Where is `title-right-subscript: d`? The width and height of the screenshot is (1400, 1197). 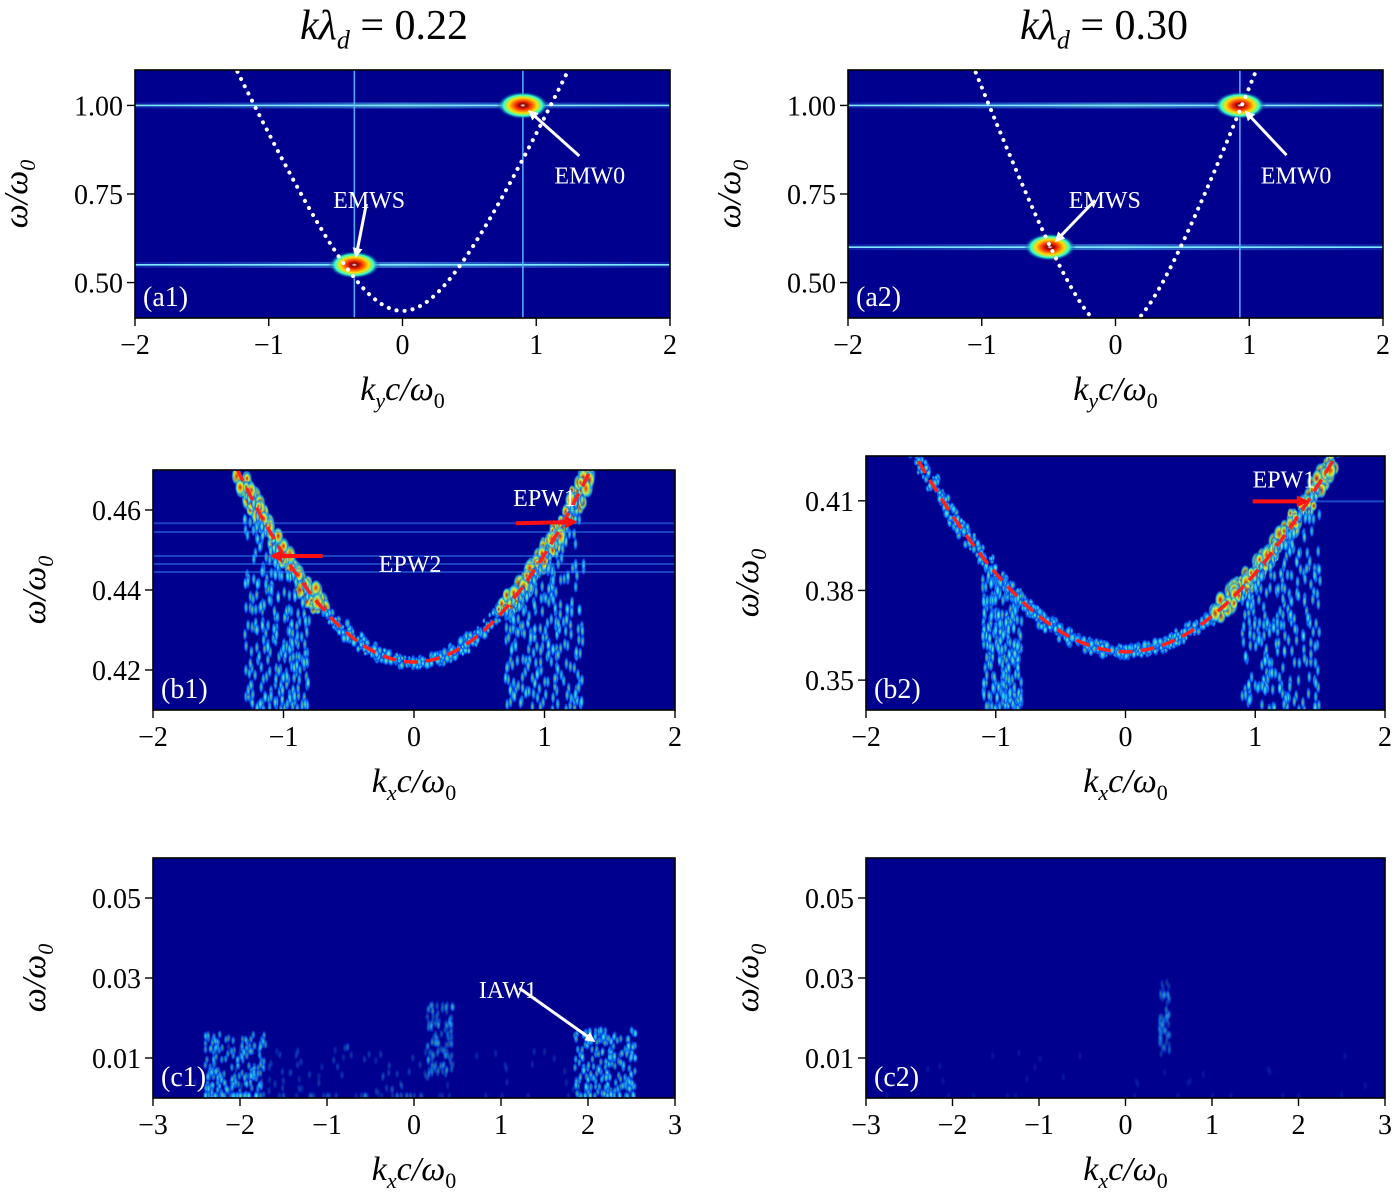 title-right-subscript: d is located at coordinates (1063, 40).